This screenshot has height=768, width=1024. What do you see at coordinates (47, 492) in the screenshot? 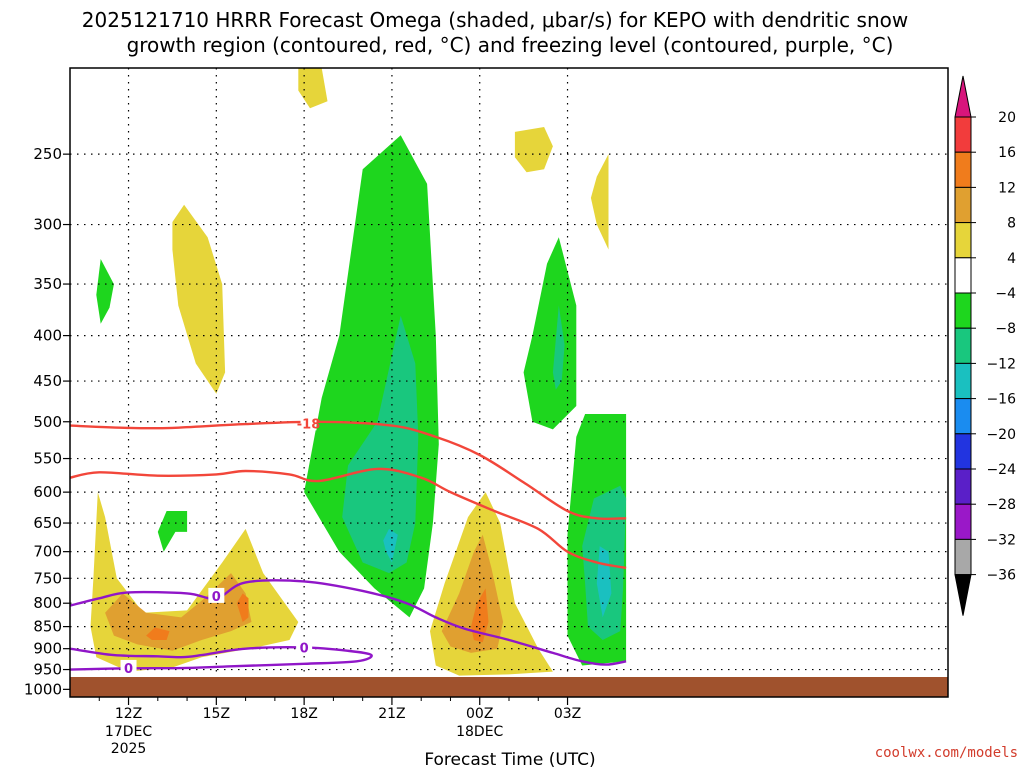
I see `y-tick-label-600: 600` at bounding box center [47, 492].